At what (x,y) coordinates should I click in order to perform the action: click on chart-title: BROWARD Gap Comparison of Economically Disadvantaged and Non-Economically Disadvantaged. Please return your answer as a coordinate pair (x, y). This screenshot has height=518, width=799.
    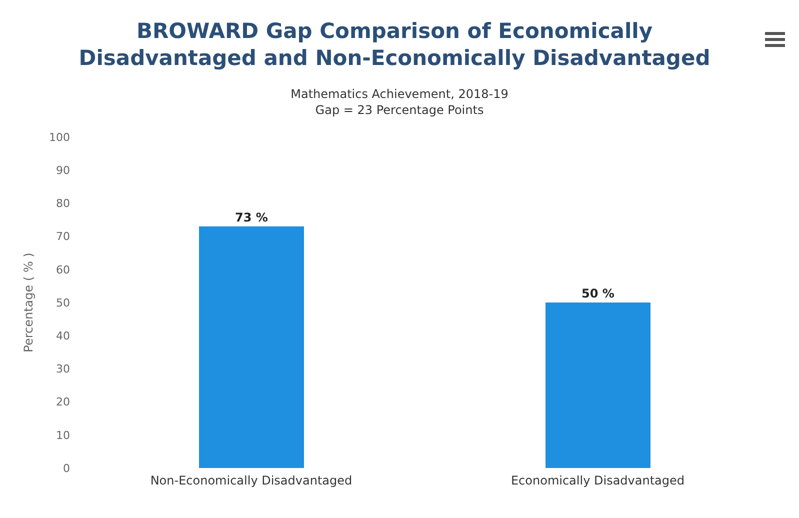
    Looking at the image, I should click on (395, 45).